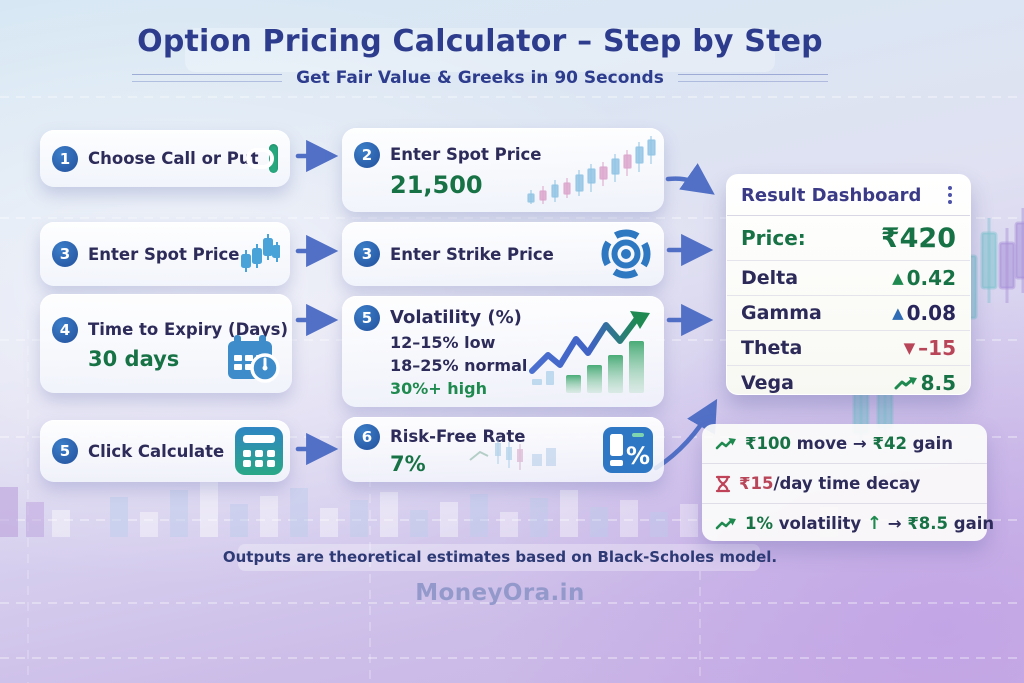 The width and height of the screenshot is (1024, 683). Describe the element at coordinates (188, 329) in the screenshot. I see `step-label: Time to Expiry (Days)` at that location.